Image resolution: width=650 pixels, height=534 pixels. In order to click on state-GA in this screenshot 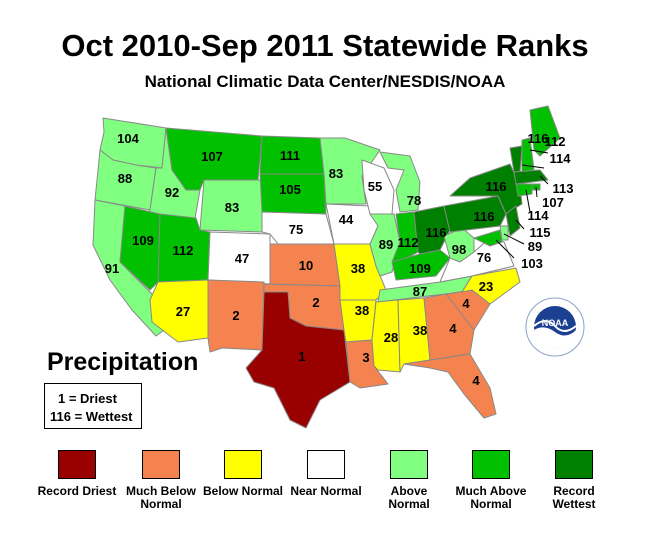, I will do `click(449, 327)`.